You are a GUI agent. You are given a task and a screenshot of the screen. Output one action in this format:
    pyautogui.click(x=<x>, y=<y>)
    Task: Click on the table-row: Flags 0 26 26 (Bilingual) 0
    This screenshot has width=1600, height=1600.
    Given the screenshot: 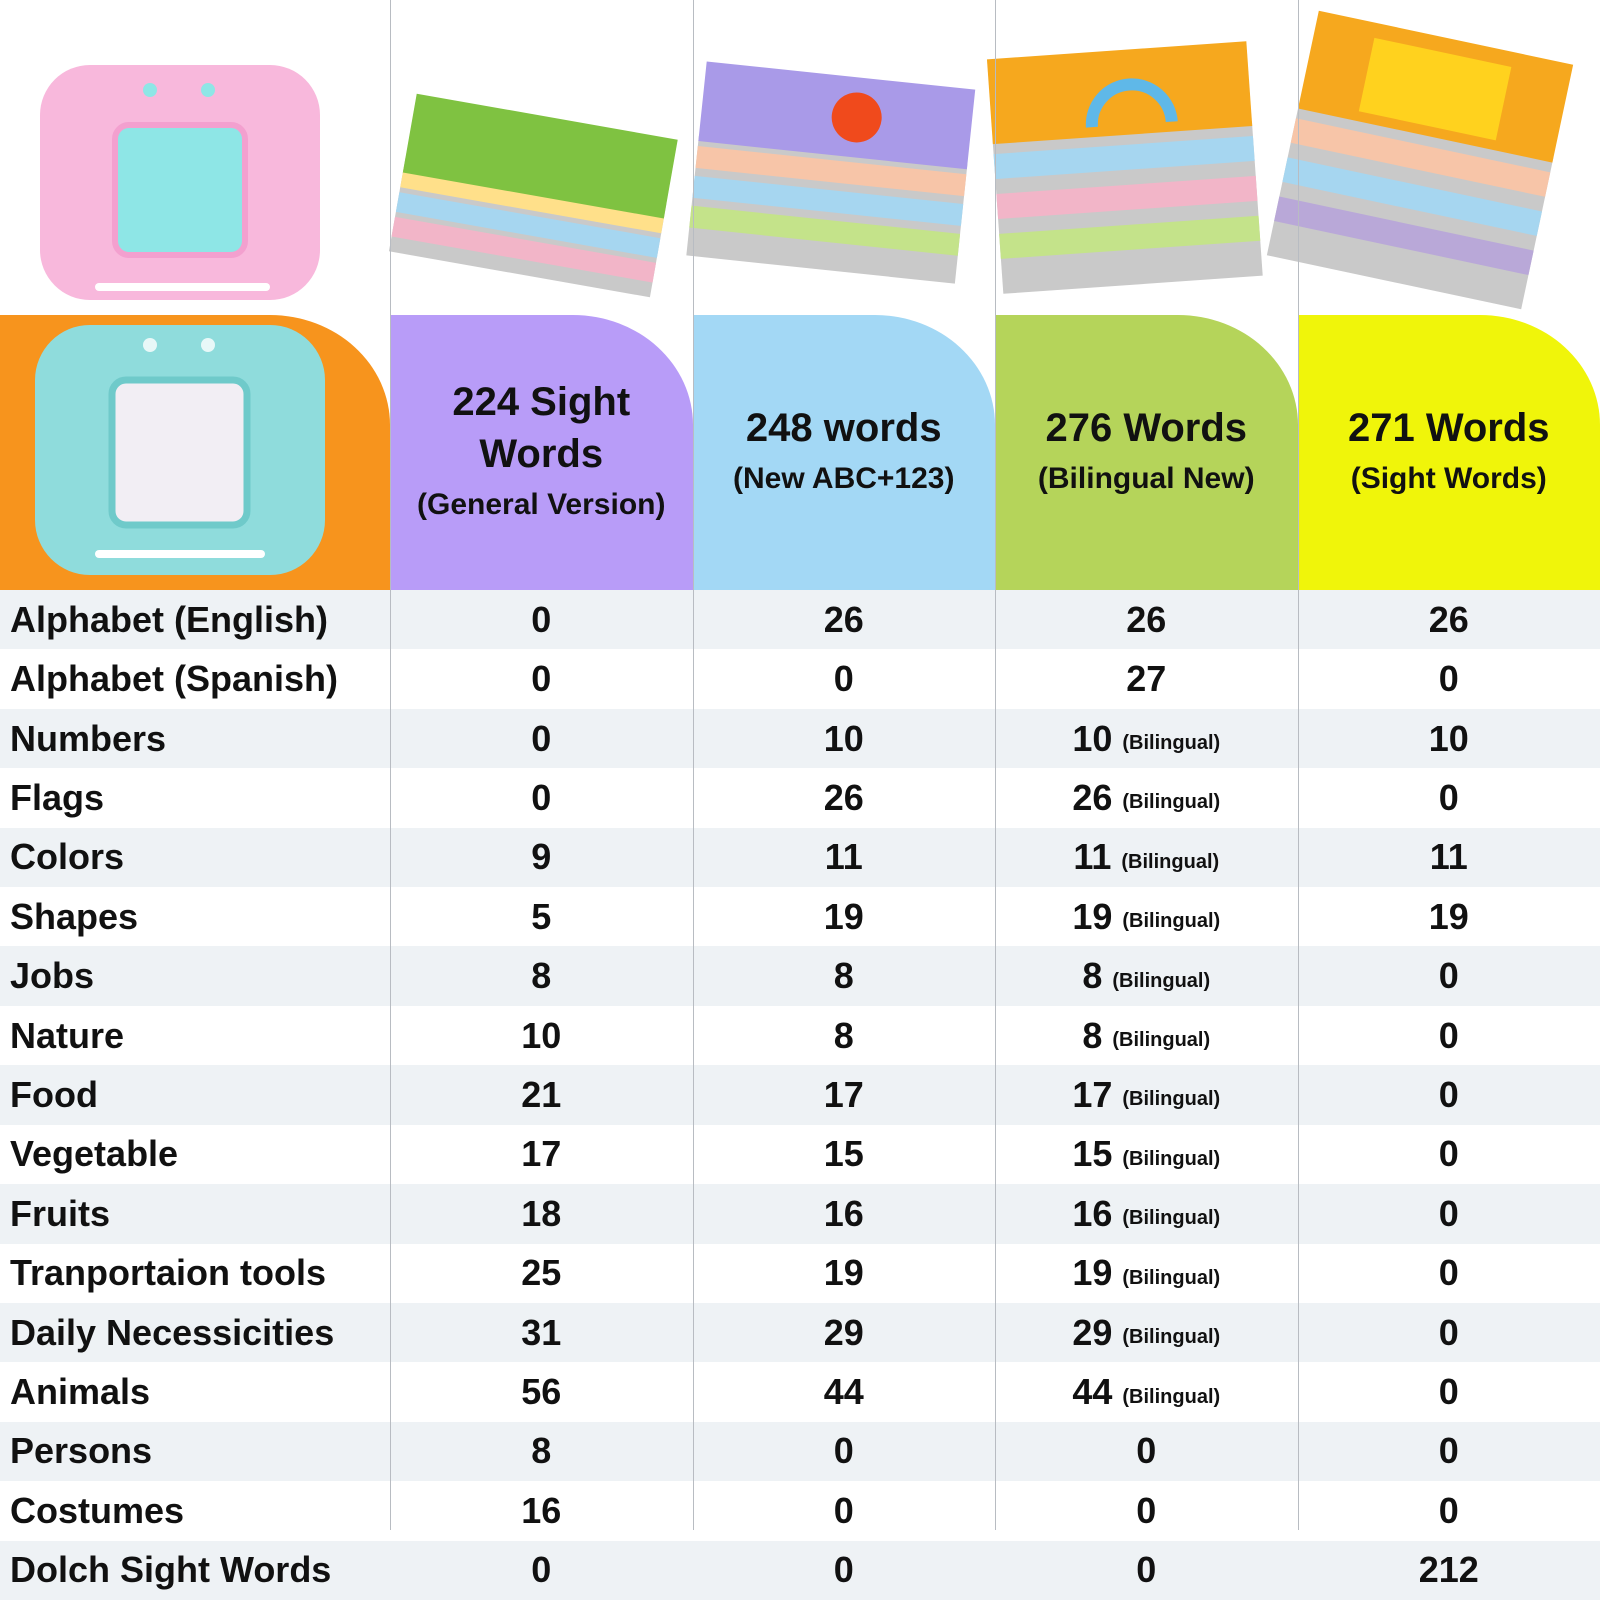 What is the action you would take?
    pyautogui.click(x=800, y=797)
    